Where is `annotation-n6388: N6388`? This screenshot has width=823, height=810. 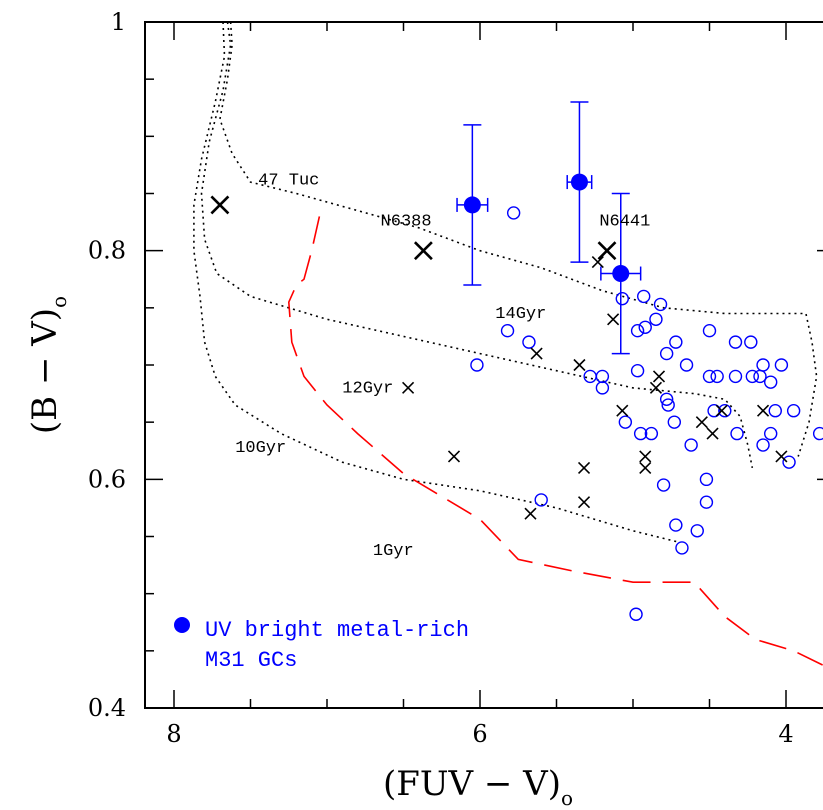
annotation-n6388: N6388 is located at coordinates (406, 222).